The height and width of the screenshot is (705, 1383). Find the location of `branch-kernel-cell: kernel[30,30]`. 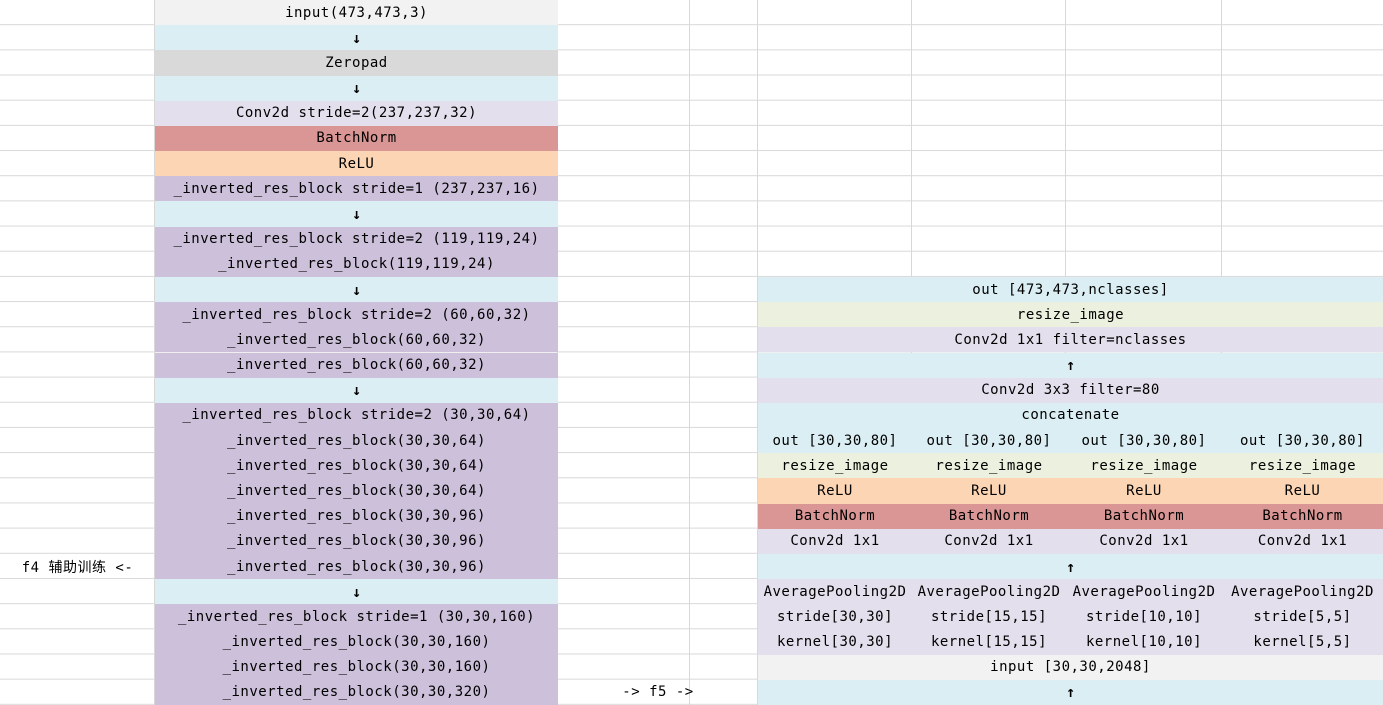

branch-kernel-cell: kernel[30,30] is located at coordinates (835, 642).